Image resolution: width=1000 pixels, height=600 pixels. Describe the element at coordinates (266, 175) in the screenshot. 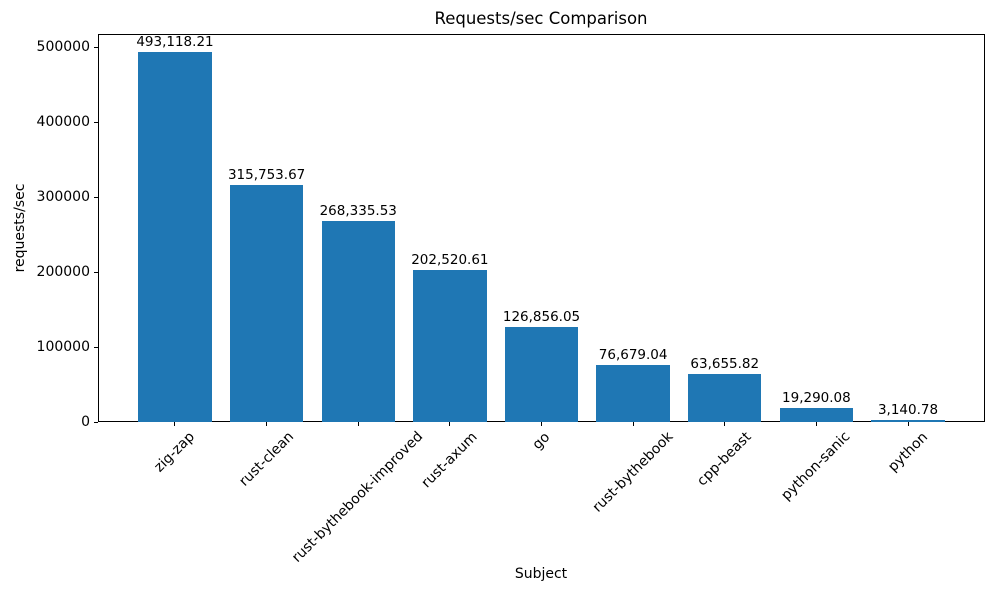

I see `bar-value-label: 315,753.67` at that location.